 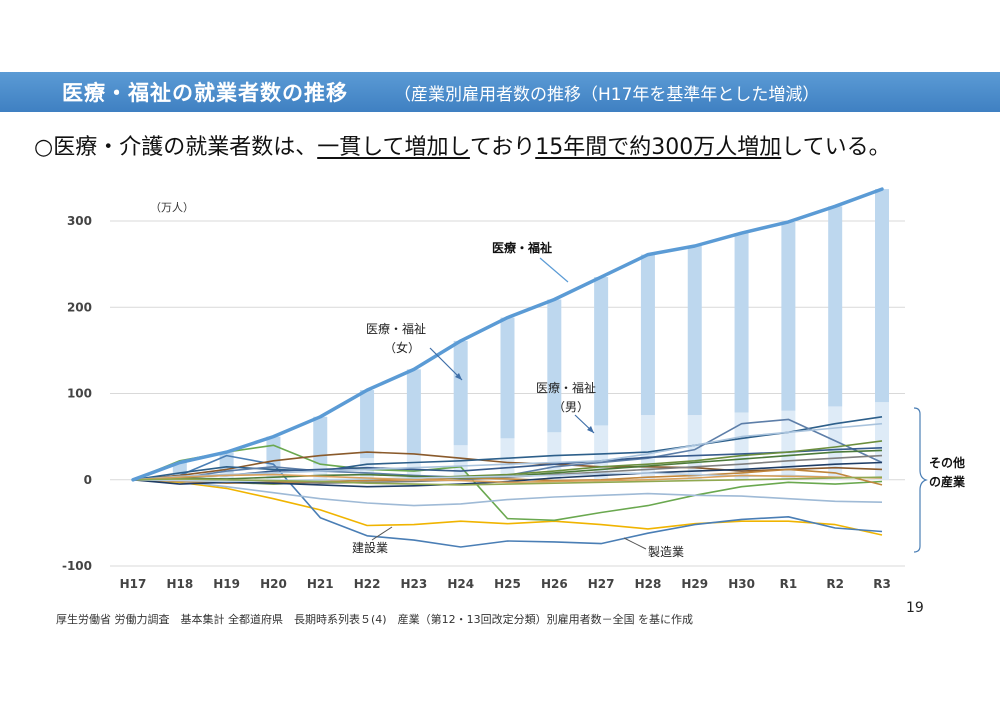 What do you see at coordinates (522, 247) in the screenshot?
I see `label-medical: 医療・福祉` at bounding box center [522, 247].